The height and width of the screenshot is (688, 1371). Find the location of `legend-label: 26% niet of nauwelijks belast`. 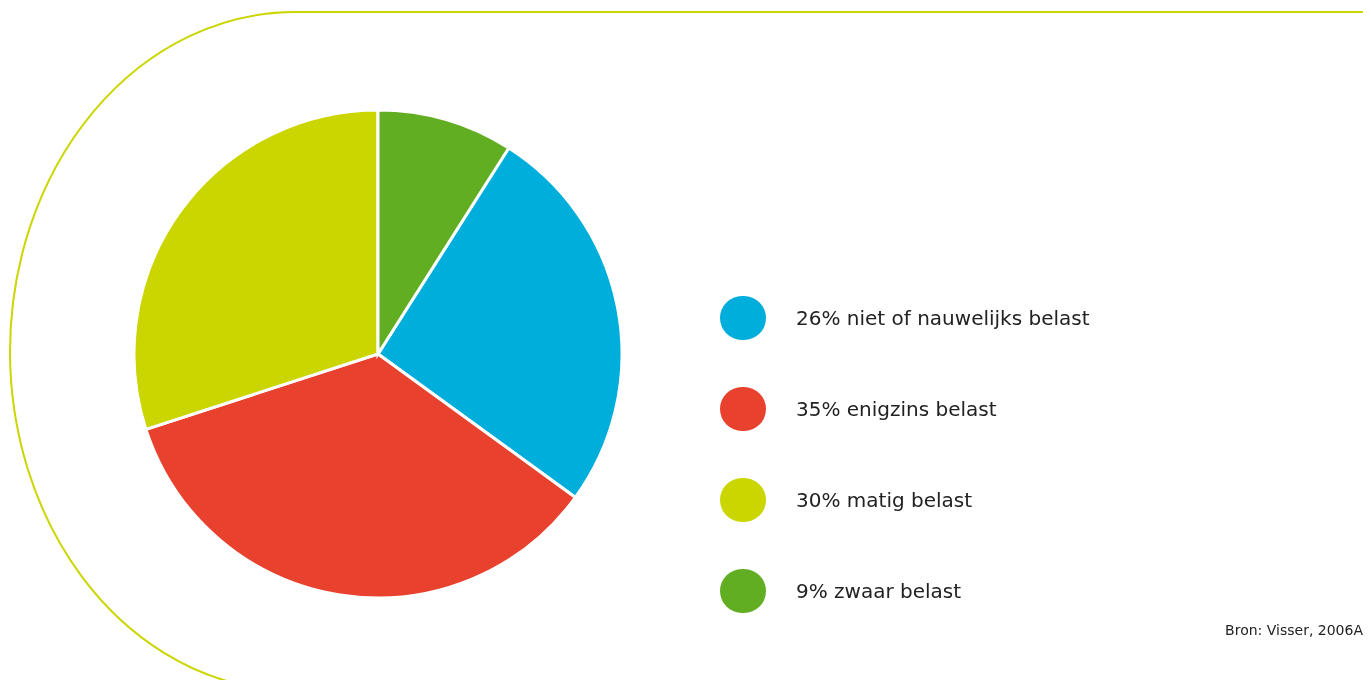

legend-label: 26% niet of nauwelijks belast is located at coordinates (943, 317).